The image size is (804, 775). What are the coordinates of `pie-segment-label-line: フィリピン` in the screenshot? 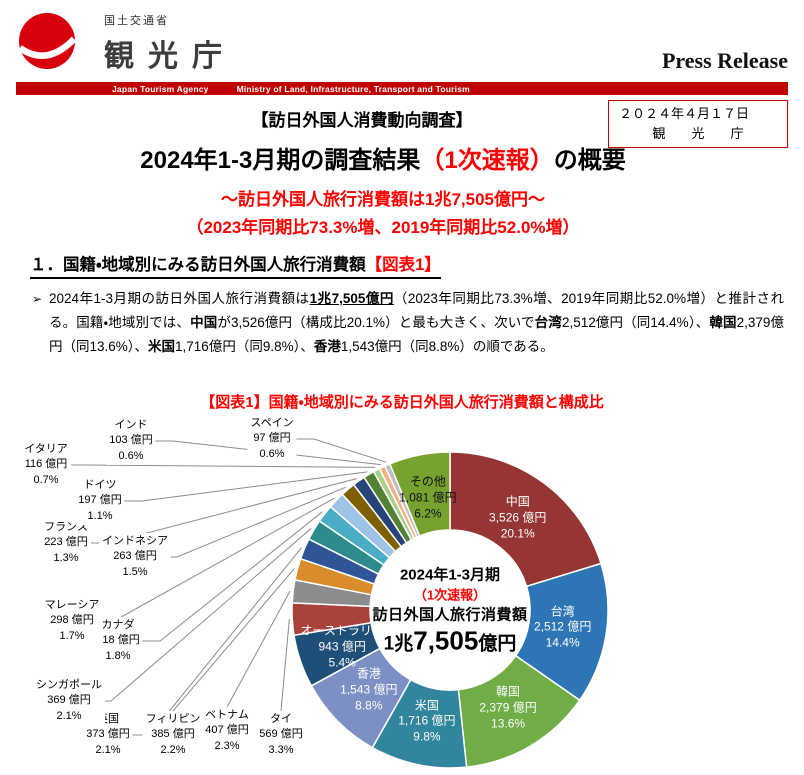 It's located at (173, 718).